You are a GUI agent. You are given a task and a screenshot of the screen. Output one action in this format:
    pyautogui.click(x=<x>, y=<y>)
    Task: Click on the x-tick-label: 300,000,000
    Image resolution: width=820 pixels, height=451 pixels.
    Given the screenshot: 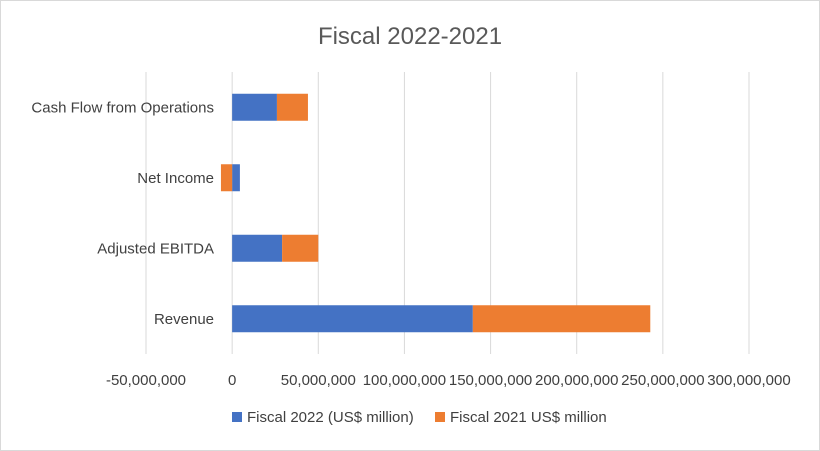 What is the action you would take?
    pyautogui.click(x=748, y=380)
    